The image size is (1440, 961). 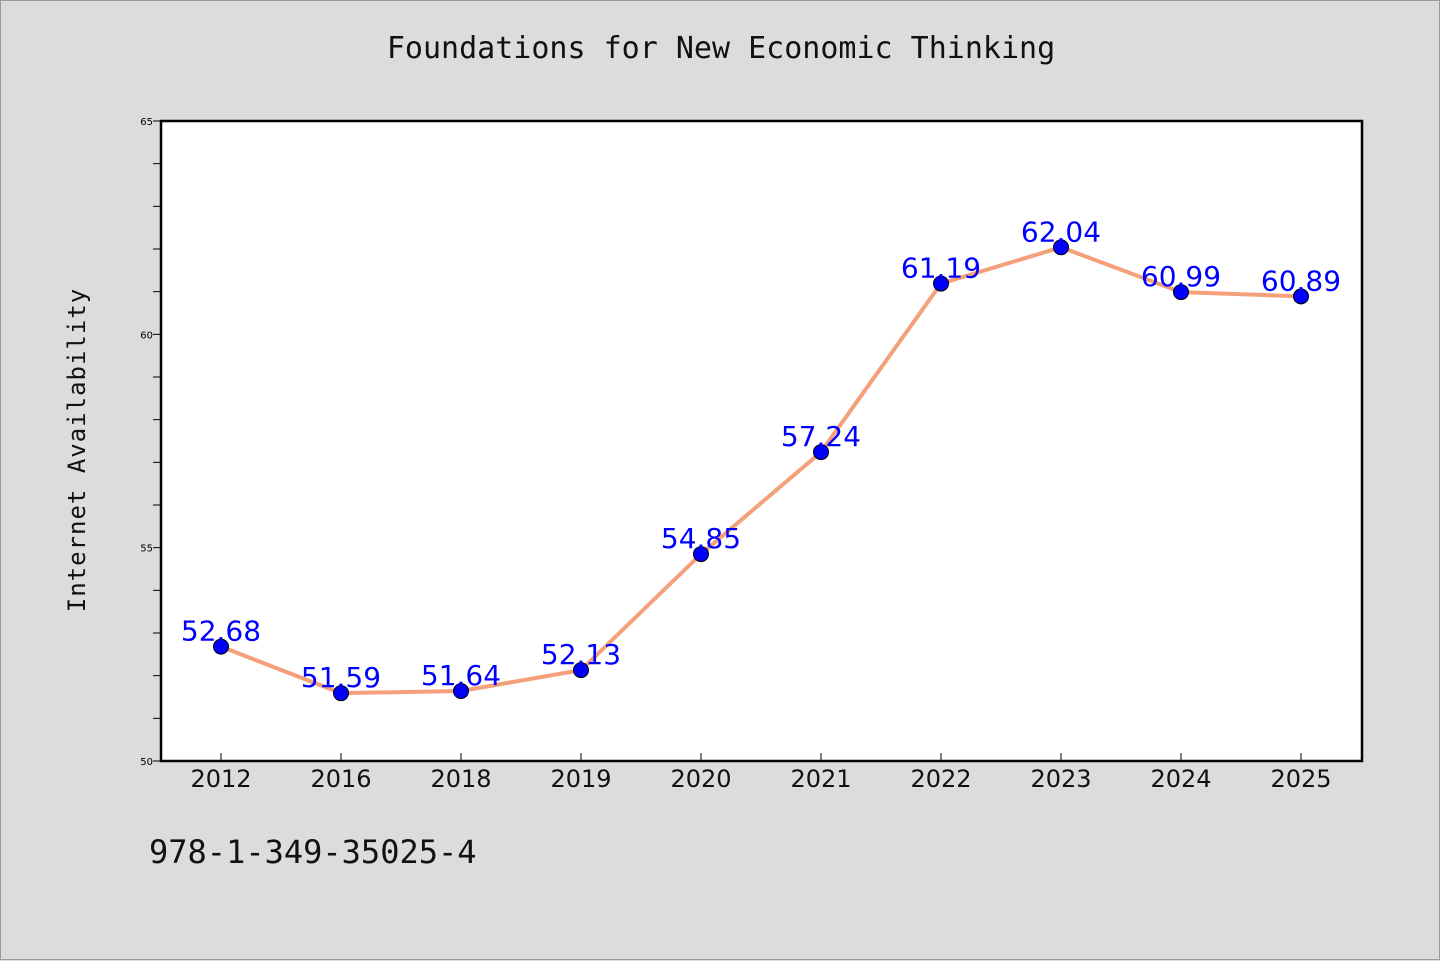 What do you see at coordinates (146, 549) in the screenshot?
I see `y-tick-label: 55` at bounding box center [146, 549].